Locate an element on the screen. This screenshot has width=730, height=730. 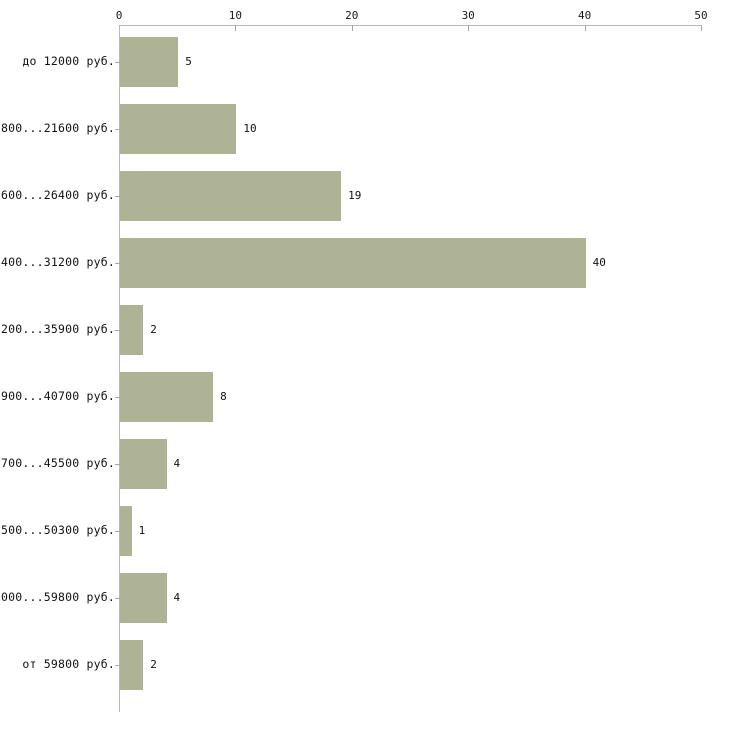
category-label: 31200...35900 руб. is located at coordinates (57, 329).